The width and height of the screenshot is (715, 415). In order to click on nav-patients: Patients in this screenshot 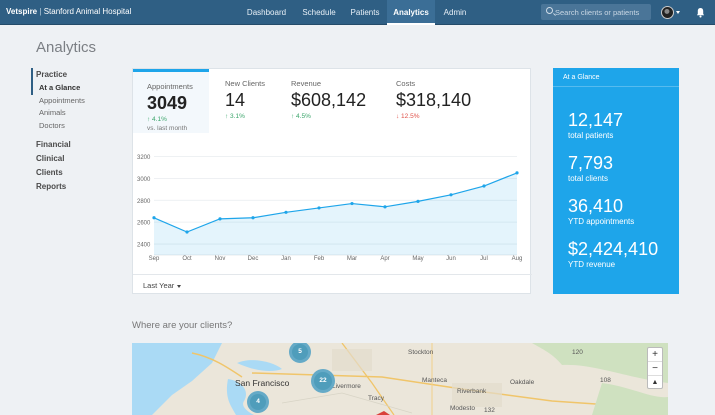, I will do `click(365, 12)`.